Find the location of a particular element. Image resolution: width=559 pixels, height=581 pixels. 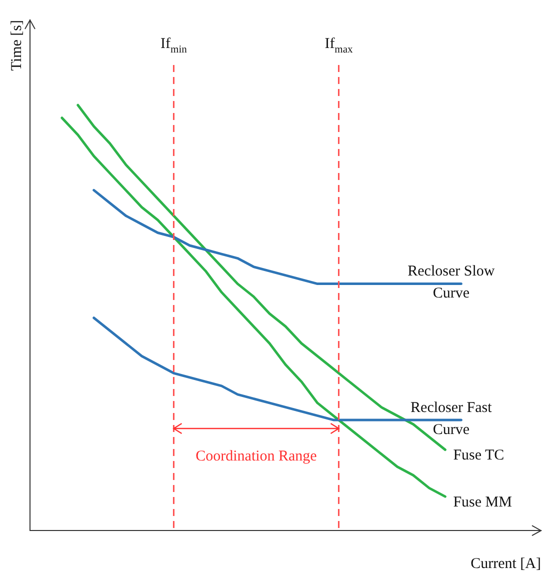

series-label: Fuse TC is located at coordinates (478, 456).